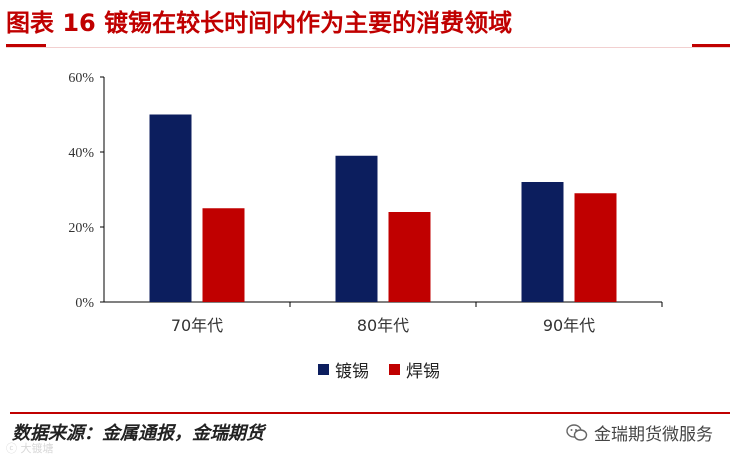 Image resolution: width=740 pixels, height=463 pixels. Describe the element at coordinates (84, 303) in the screenshot. I see `y-tick-label: 0%` at that location.